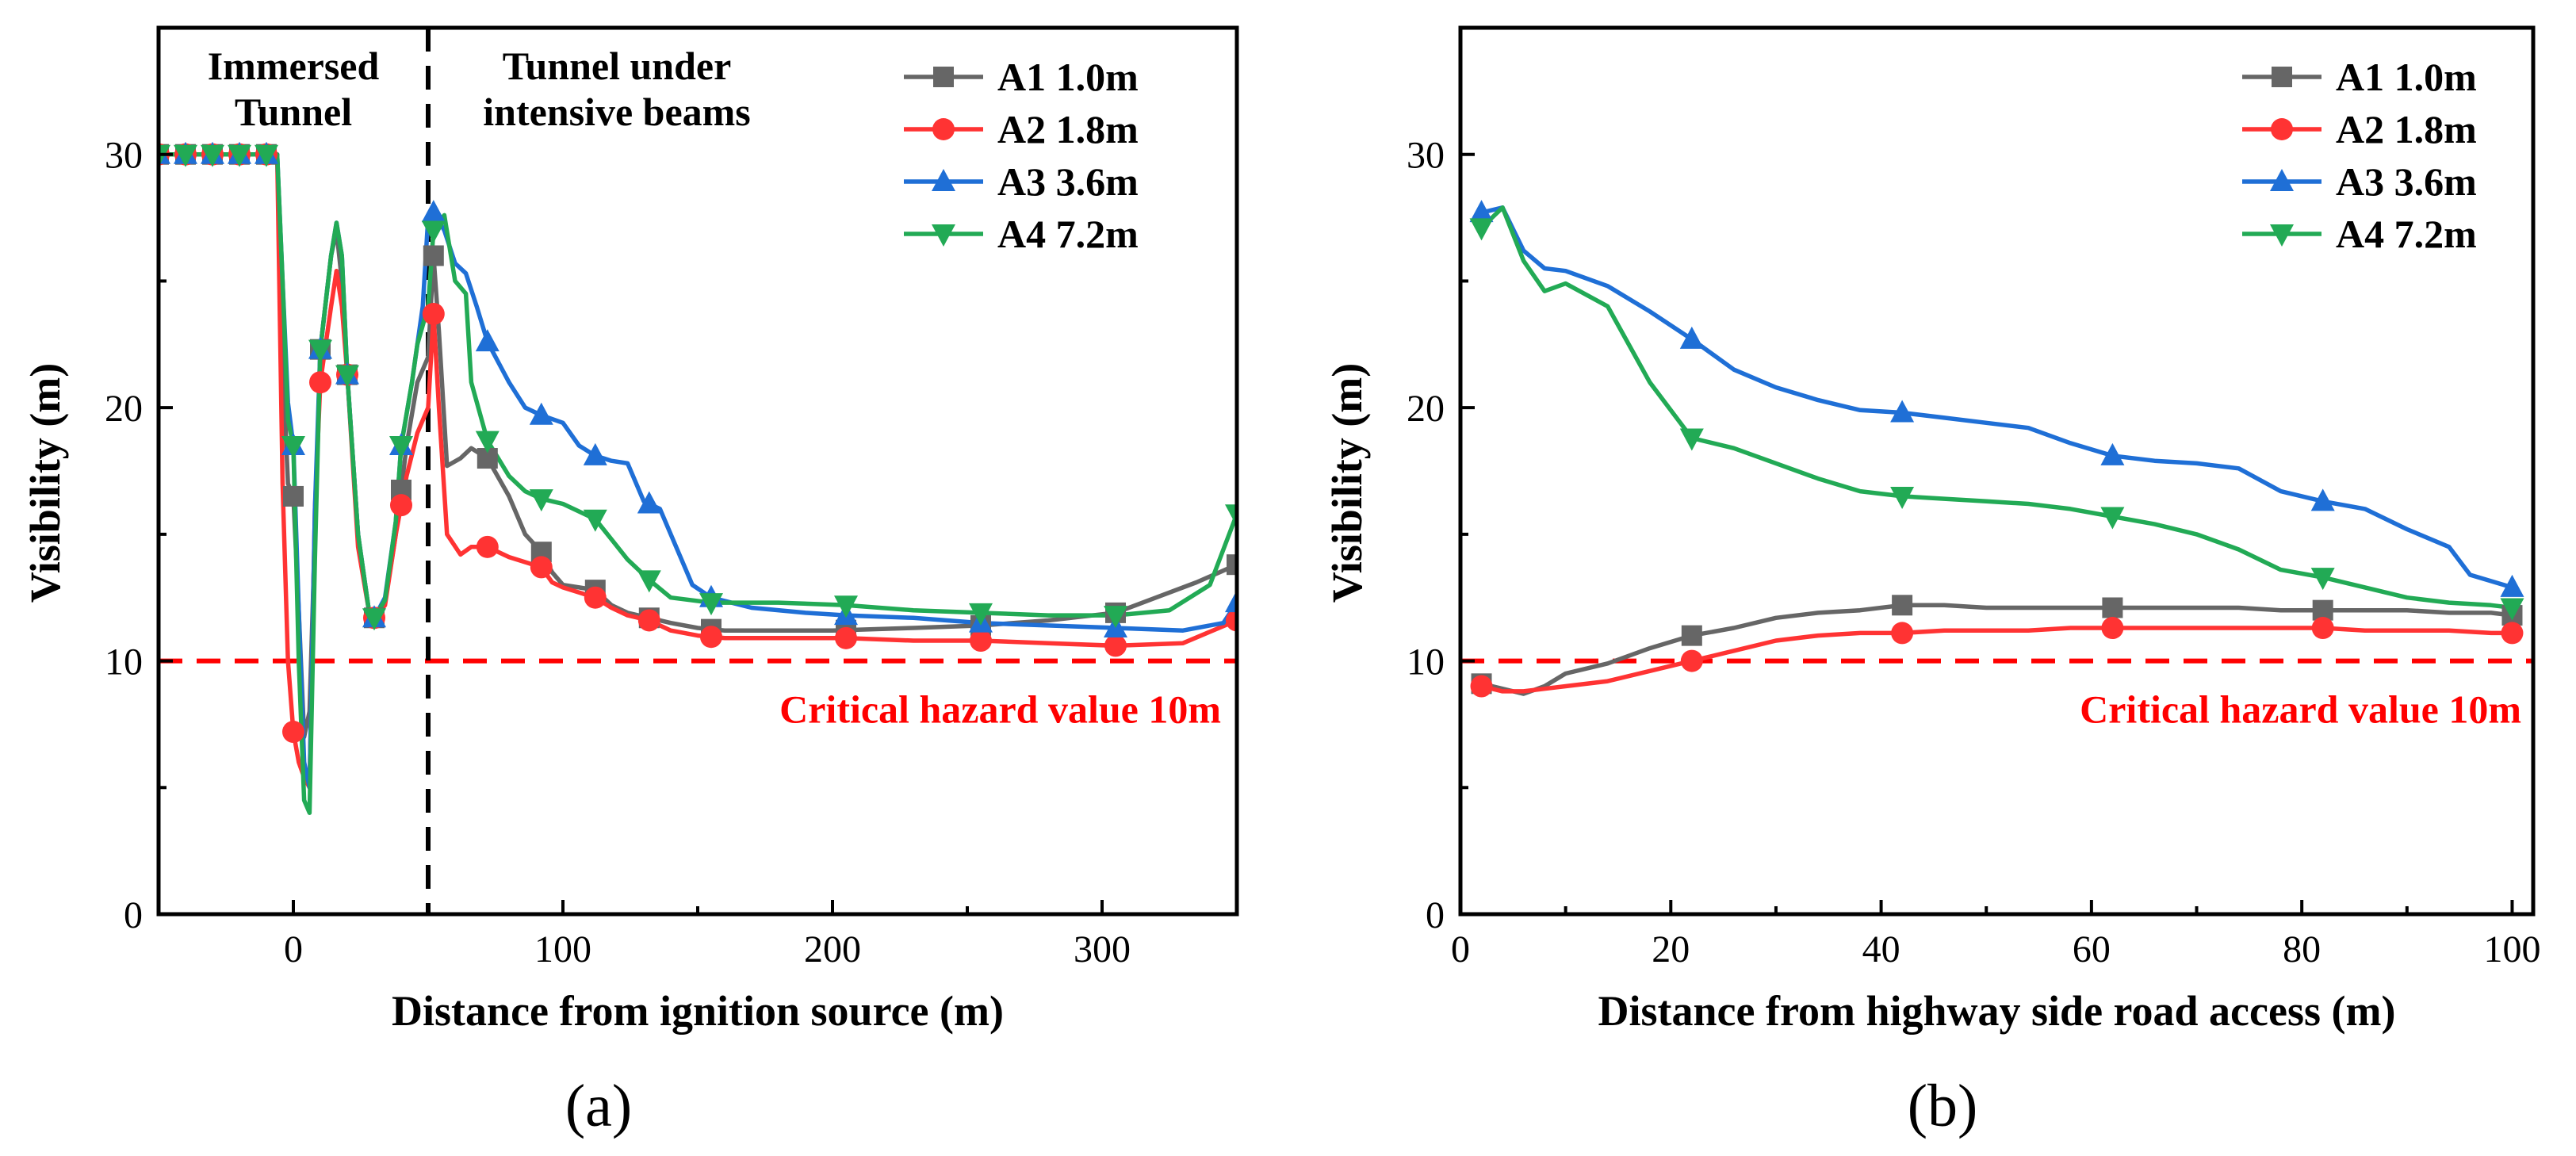  What do you see at coordinates (617, 66) in the screenshot?
I see `region-label: Tunnel under` at bounding box center [617, 66].